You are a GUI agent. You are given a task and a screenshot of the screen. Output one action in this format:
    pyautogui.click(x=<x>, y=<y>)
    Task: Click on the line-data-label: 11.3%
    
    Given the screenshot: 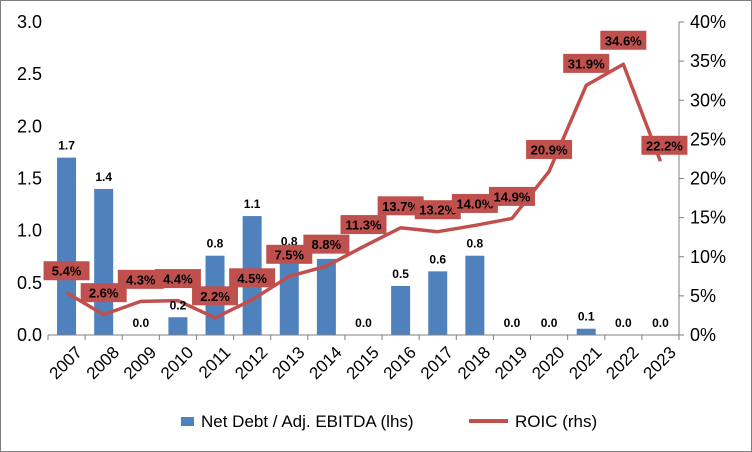 What is the action you would take?
    pyautogui.click(x=363, y=225)
    